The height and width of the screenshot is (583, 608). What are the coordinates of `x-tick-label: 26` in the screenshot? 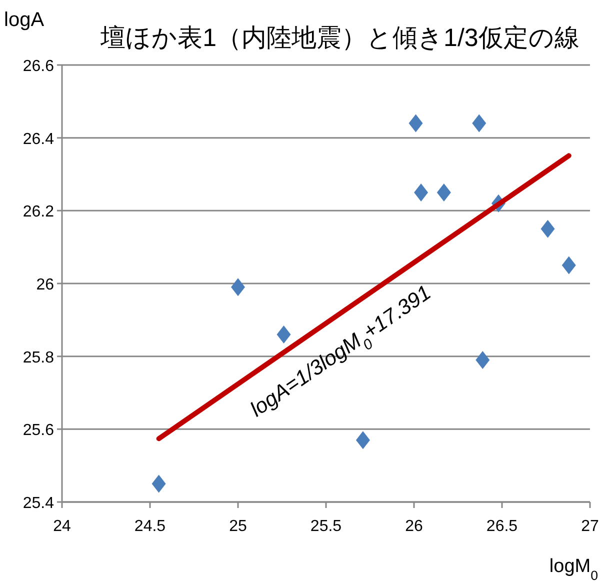 It's located at (414, 526).